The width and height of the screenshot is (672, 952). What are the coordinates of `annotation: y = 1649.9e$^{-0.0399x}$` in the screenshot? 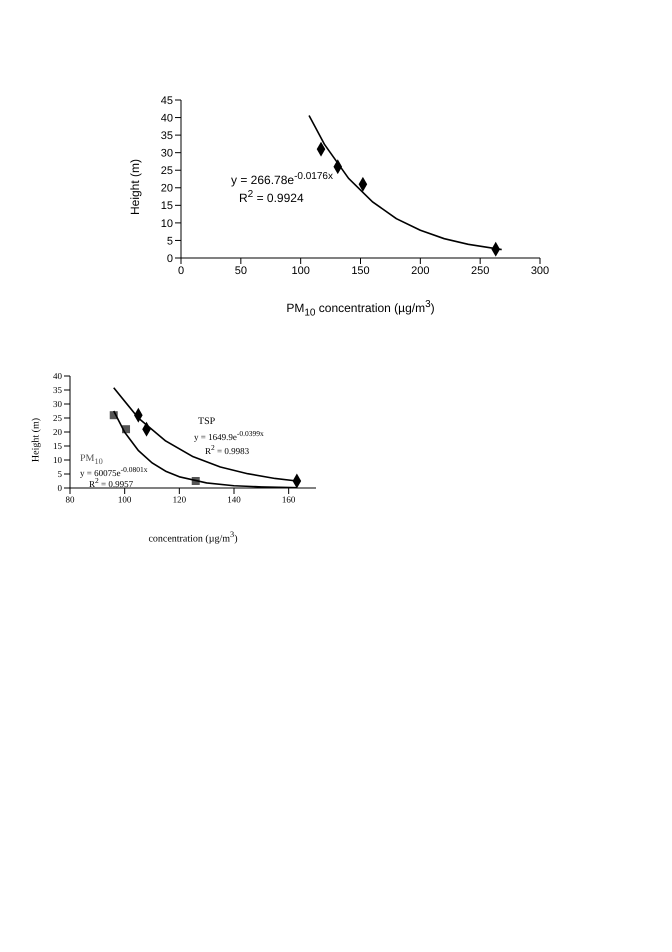 It's located at (229, 435).